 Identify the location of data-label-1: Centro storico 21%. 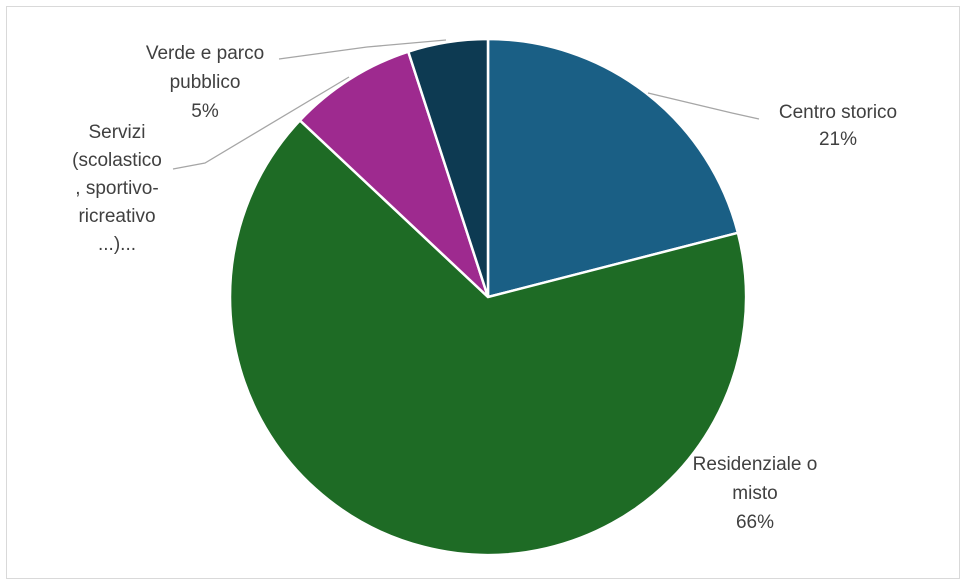
(838, 126).